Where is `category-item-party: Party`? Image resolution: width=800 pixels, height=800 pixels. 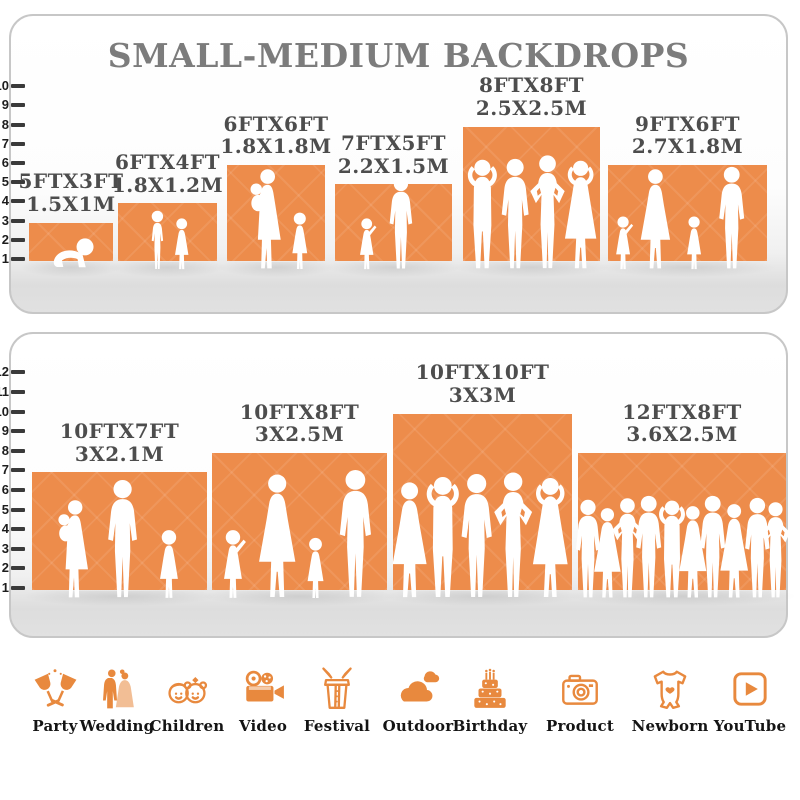 category-item-party: Party is located at coordinates (55, 700).